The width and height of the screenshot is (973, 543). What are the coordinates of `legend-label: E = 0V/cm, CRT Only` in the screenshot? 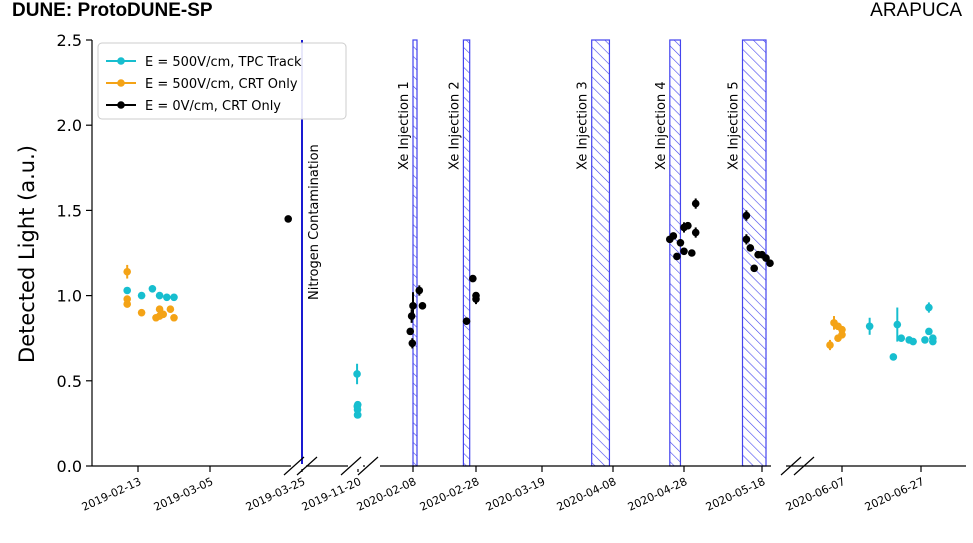 It's located at (213, 106).